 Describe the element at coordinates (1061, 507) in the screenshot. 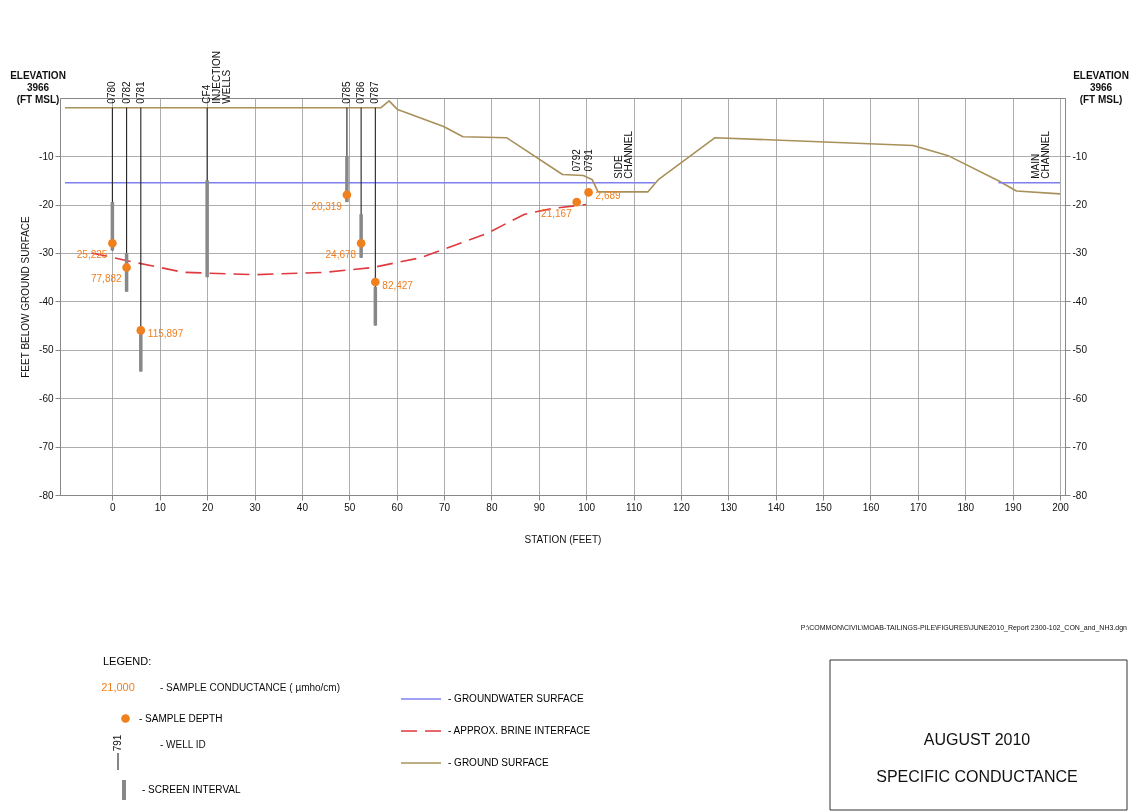

I see `x-tick-label: 200` at that location.